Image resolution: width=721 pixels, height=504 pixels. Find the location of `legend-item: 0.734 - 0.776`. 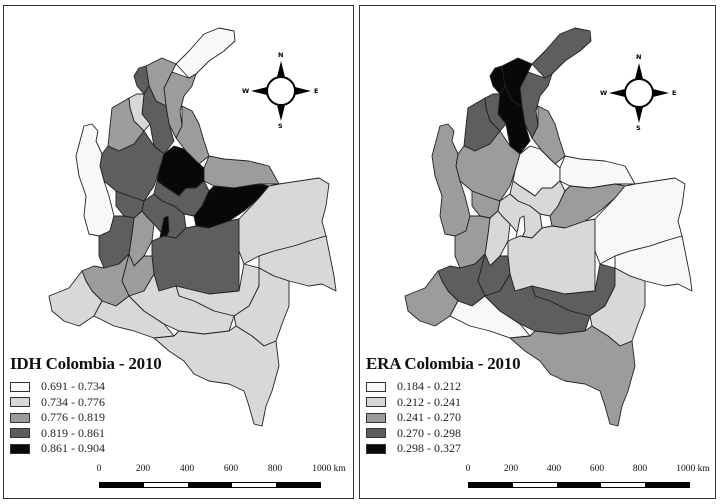

legend-item: 0.734 - 0.776 is located at coordinates (86, 402).